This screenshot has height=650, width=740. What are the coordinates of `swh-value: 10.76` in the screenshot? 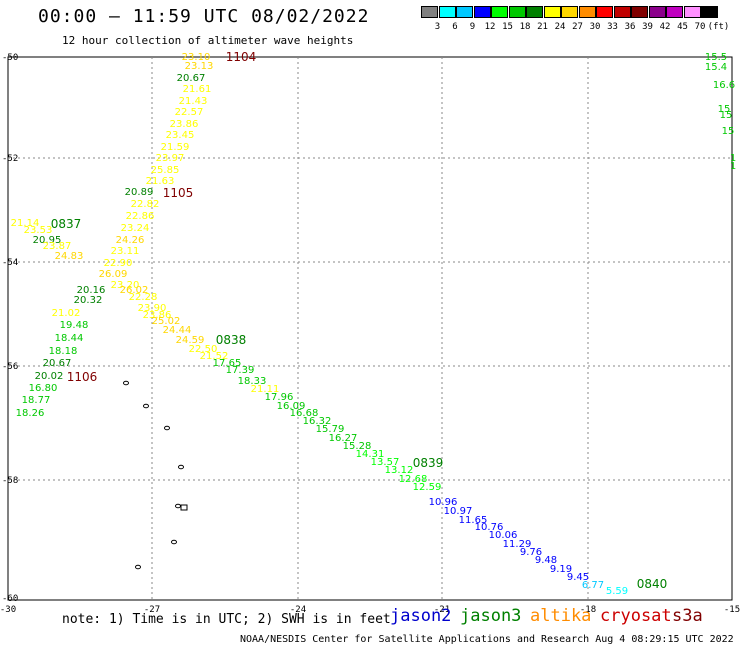 It's located at (489, 527).